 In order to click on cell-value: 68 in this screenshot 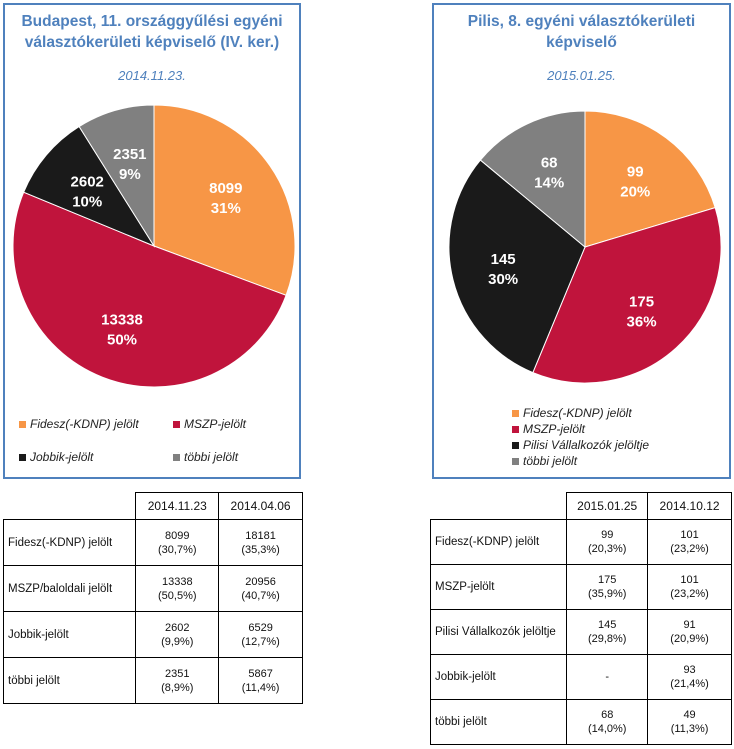, I will do `click(607, 715)`.